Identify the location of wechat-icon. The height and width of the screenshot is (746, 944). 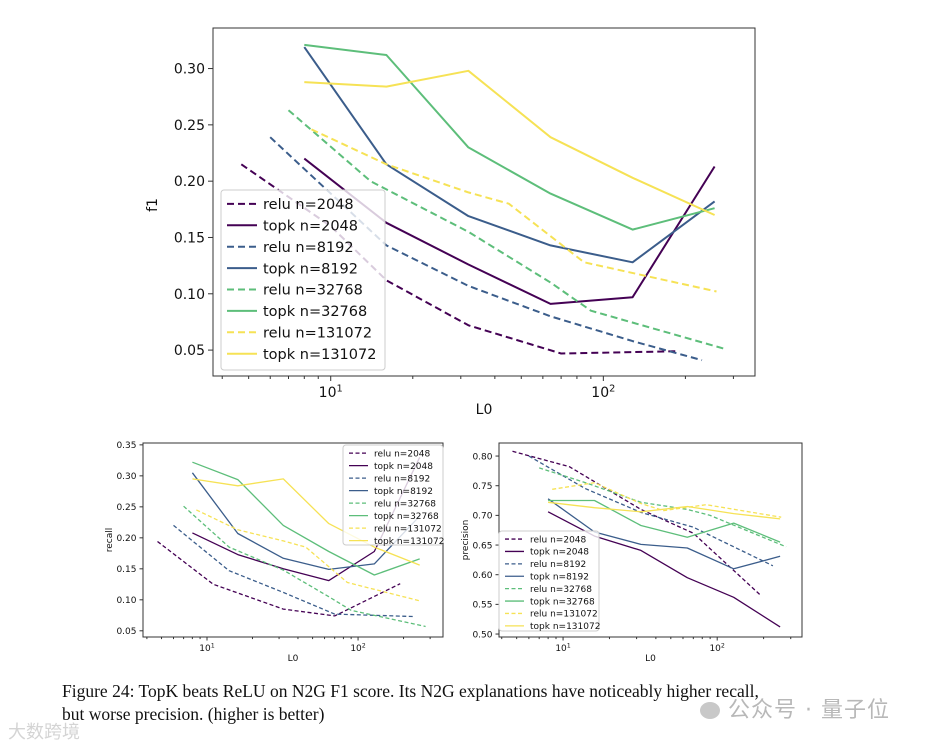
(710, 710).